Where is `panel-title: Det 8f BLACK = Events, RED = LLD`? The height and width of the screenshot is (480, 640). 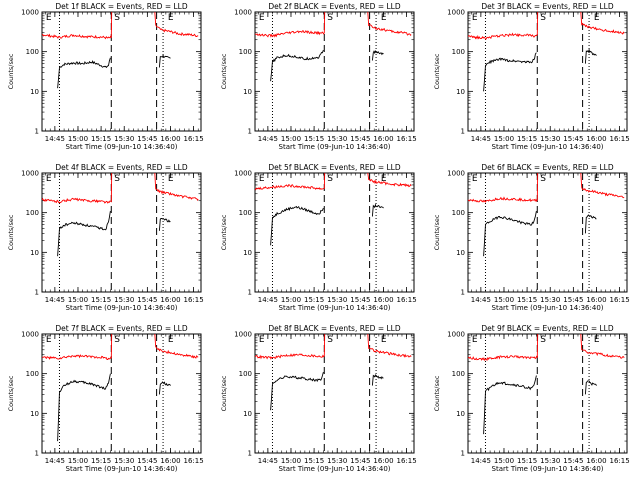 panel-title: Det 8f BLACK = Events, RED = LLD is located at coordinates (334, 328).